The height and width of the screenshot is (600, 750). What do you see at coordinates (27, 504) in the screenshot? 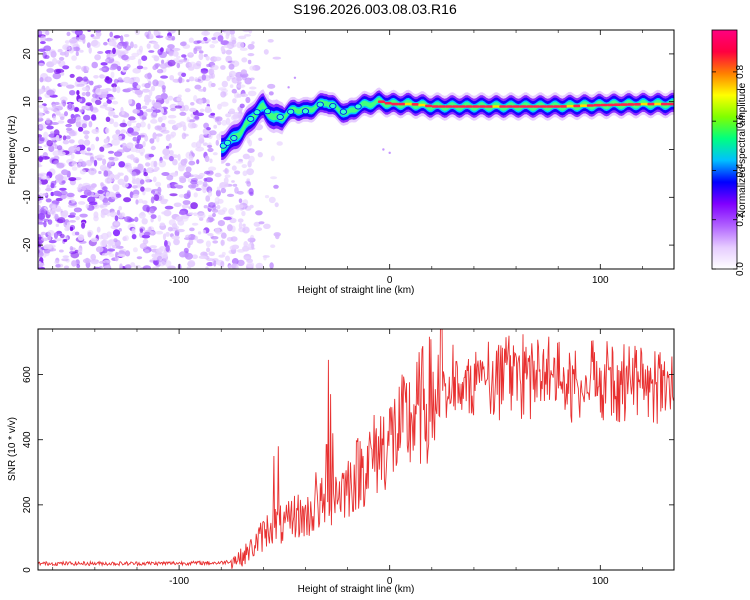
I see `snr-y-tick-label: 200` at bounding box center [27, 504].